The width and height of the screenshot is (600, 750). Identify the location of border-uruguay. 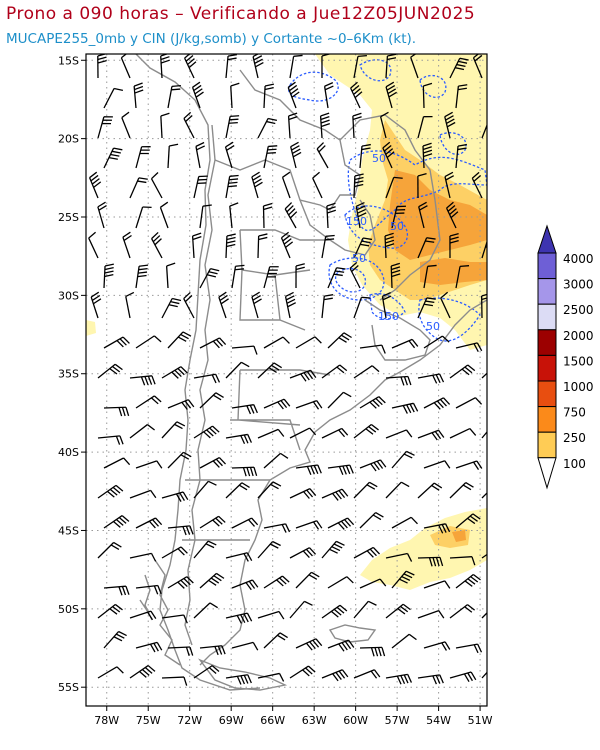
(397, 330).